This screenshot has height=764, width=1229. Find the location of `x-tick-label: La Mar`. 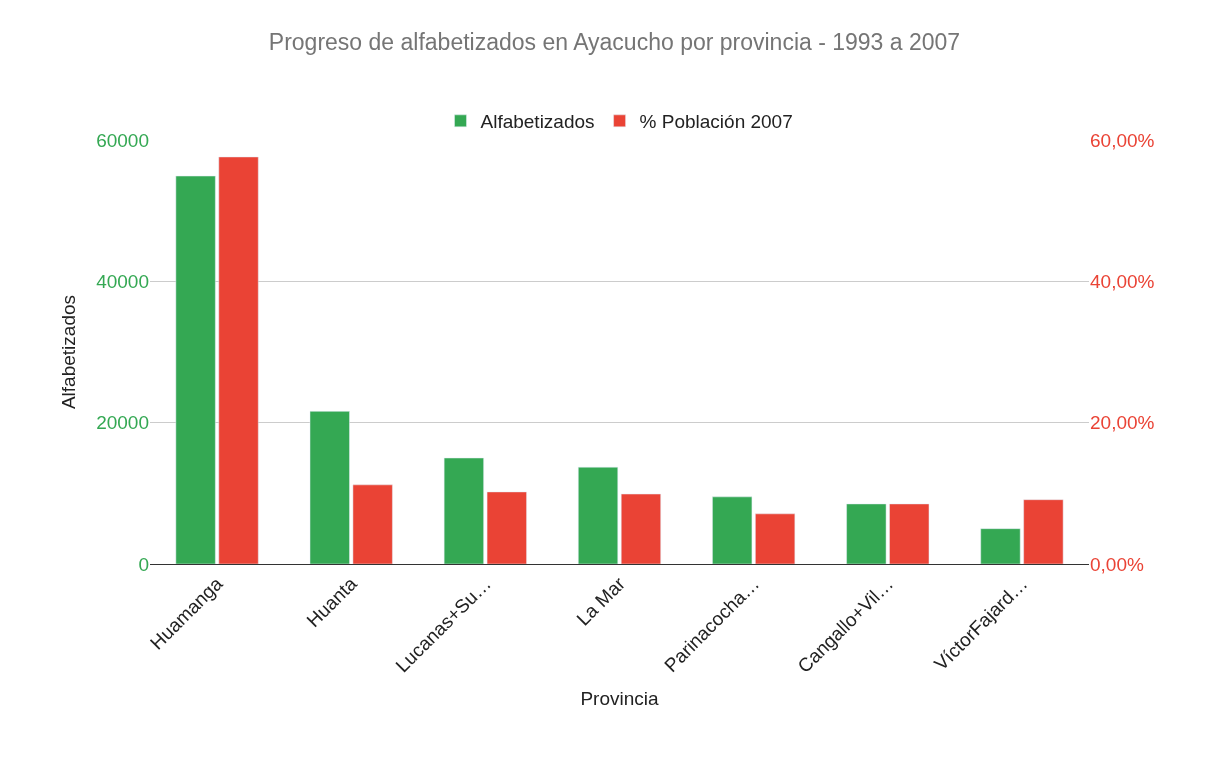

x-tick-label: La Mar is located at coordinates (601, 601).